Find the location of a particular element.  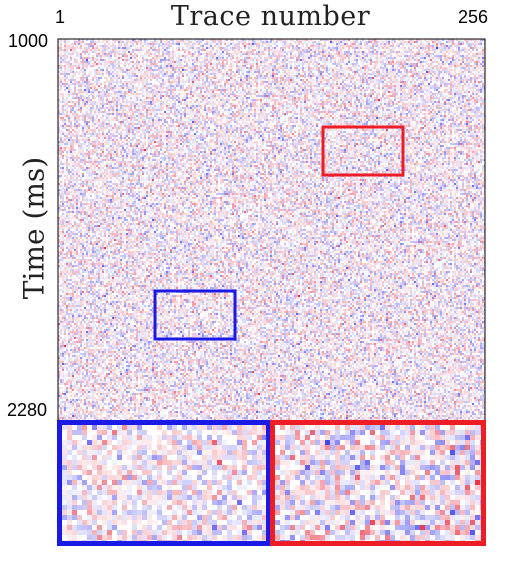

zoom-panel-red-noise is located at coordinates (378, 483).